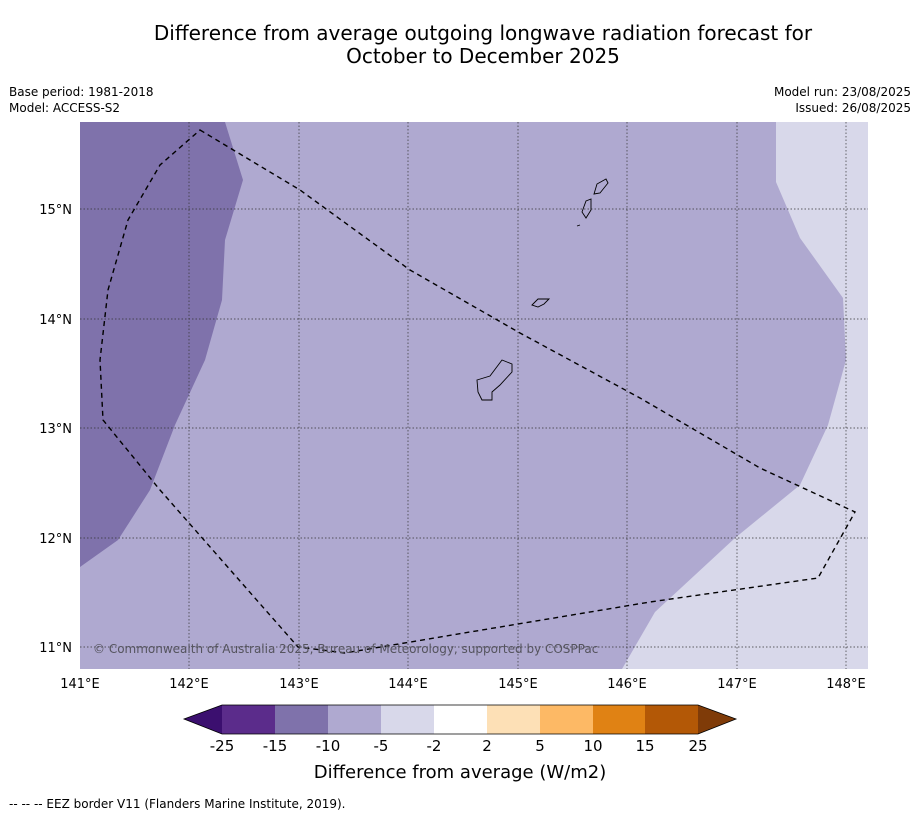  I want to click on lon-tick-143e: 143°E, so click(299, 684).